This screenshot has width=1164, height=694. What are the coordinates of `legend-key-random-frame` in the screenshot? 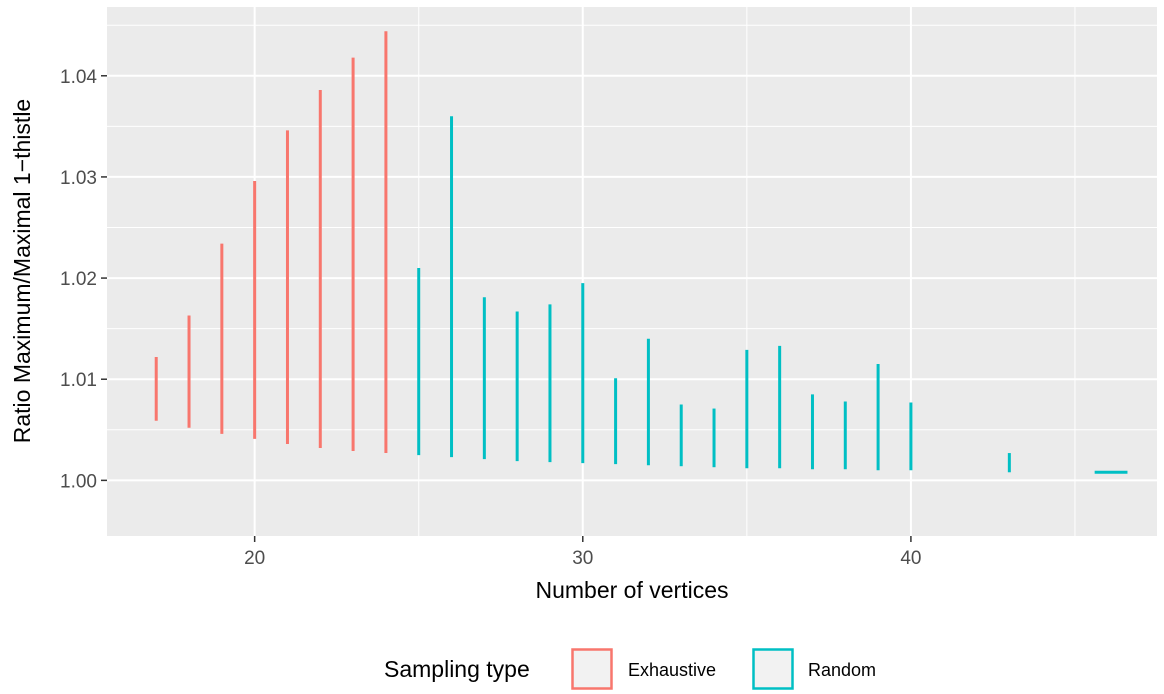 It's located at (773, 669).